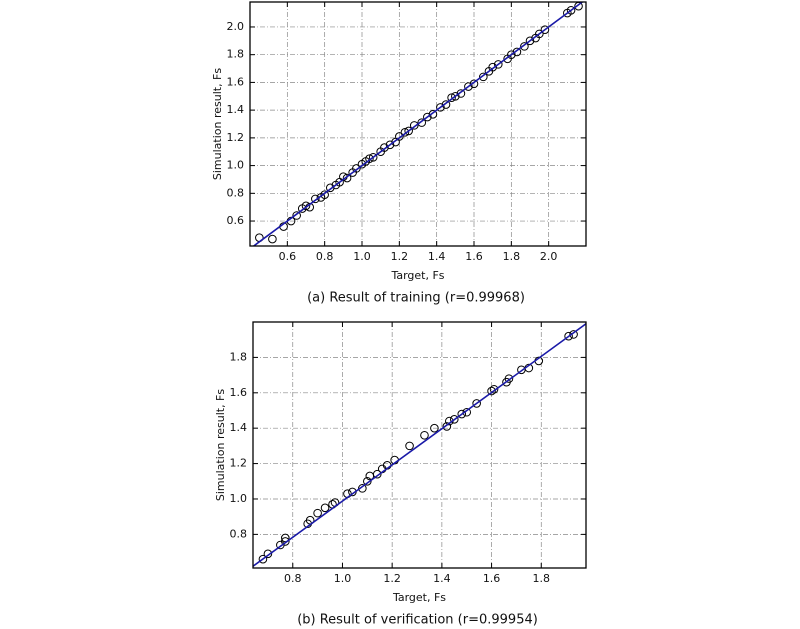 Image resolution: width=800 pixels, height=629 pixels. What do you see at coordinates (549, 256) in the screenshot?
I see `x-tick-label: 2.0` at bounding box center [549, 256].